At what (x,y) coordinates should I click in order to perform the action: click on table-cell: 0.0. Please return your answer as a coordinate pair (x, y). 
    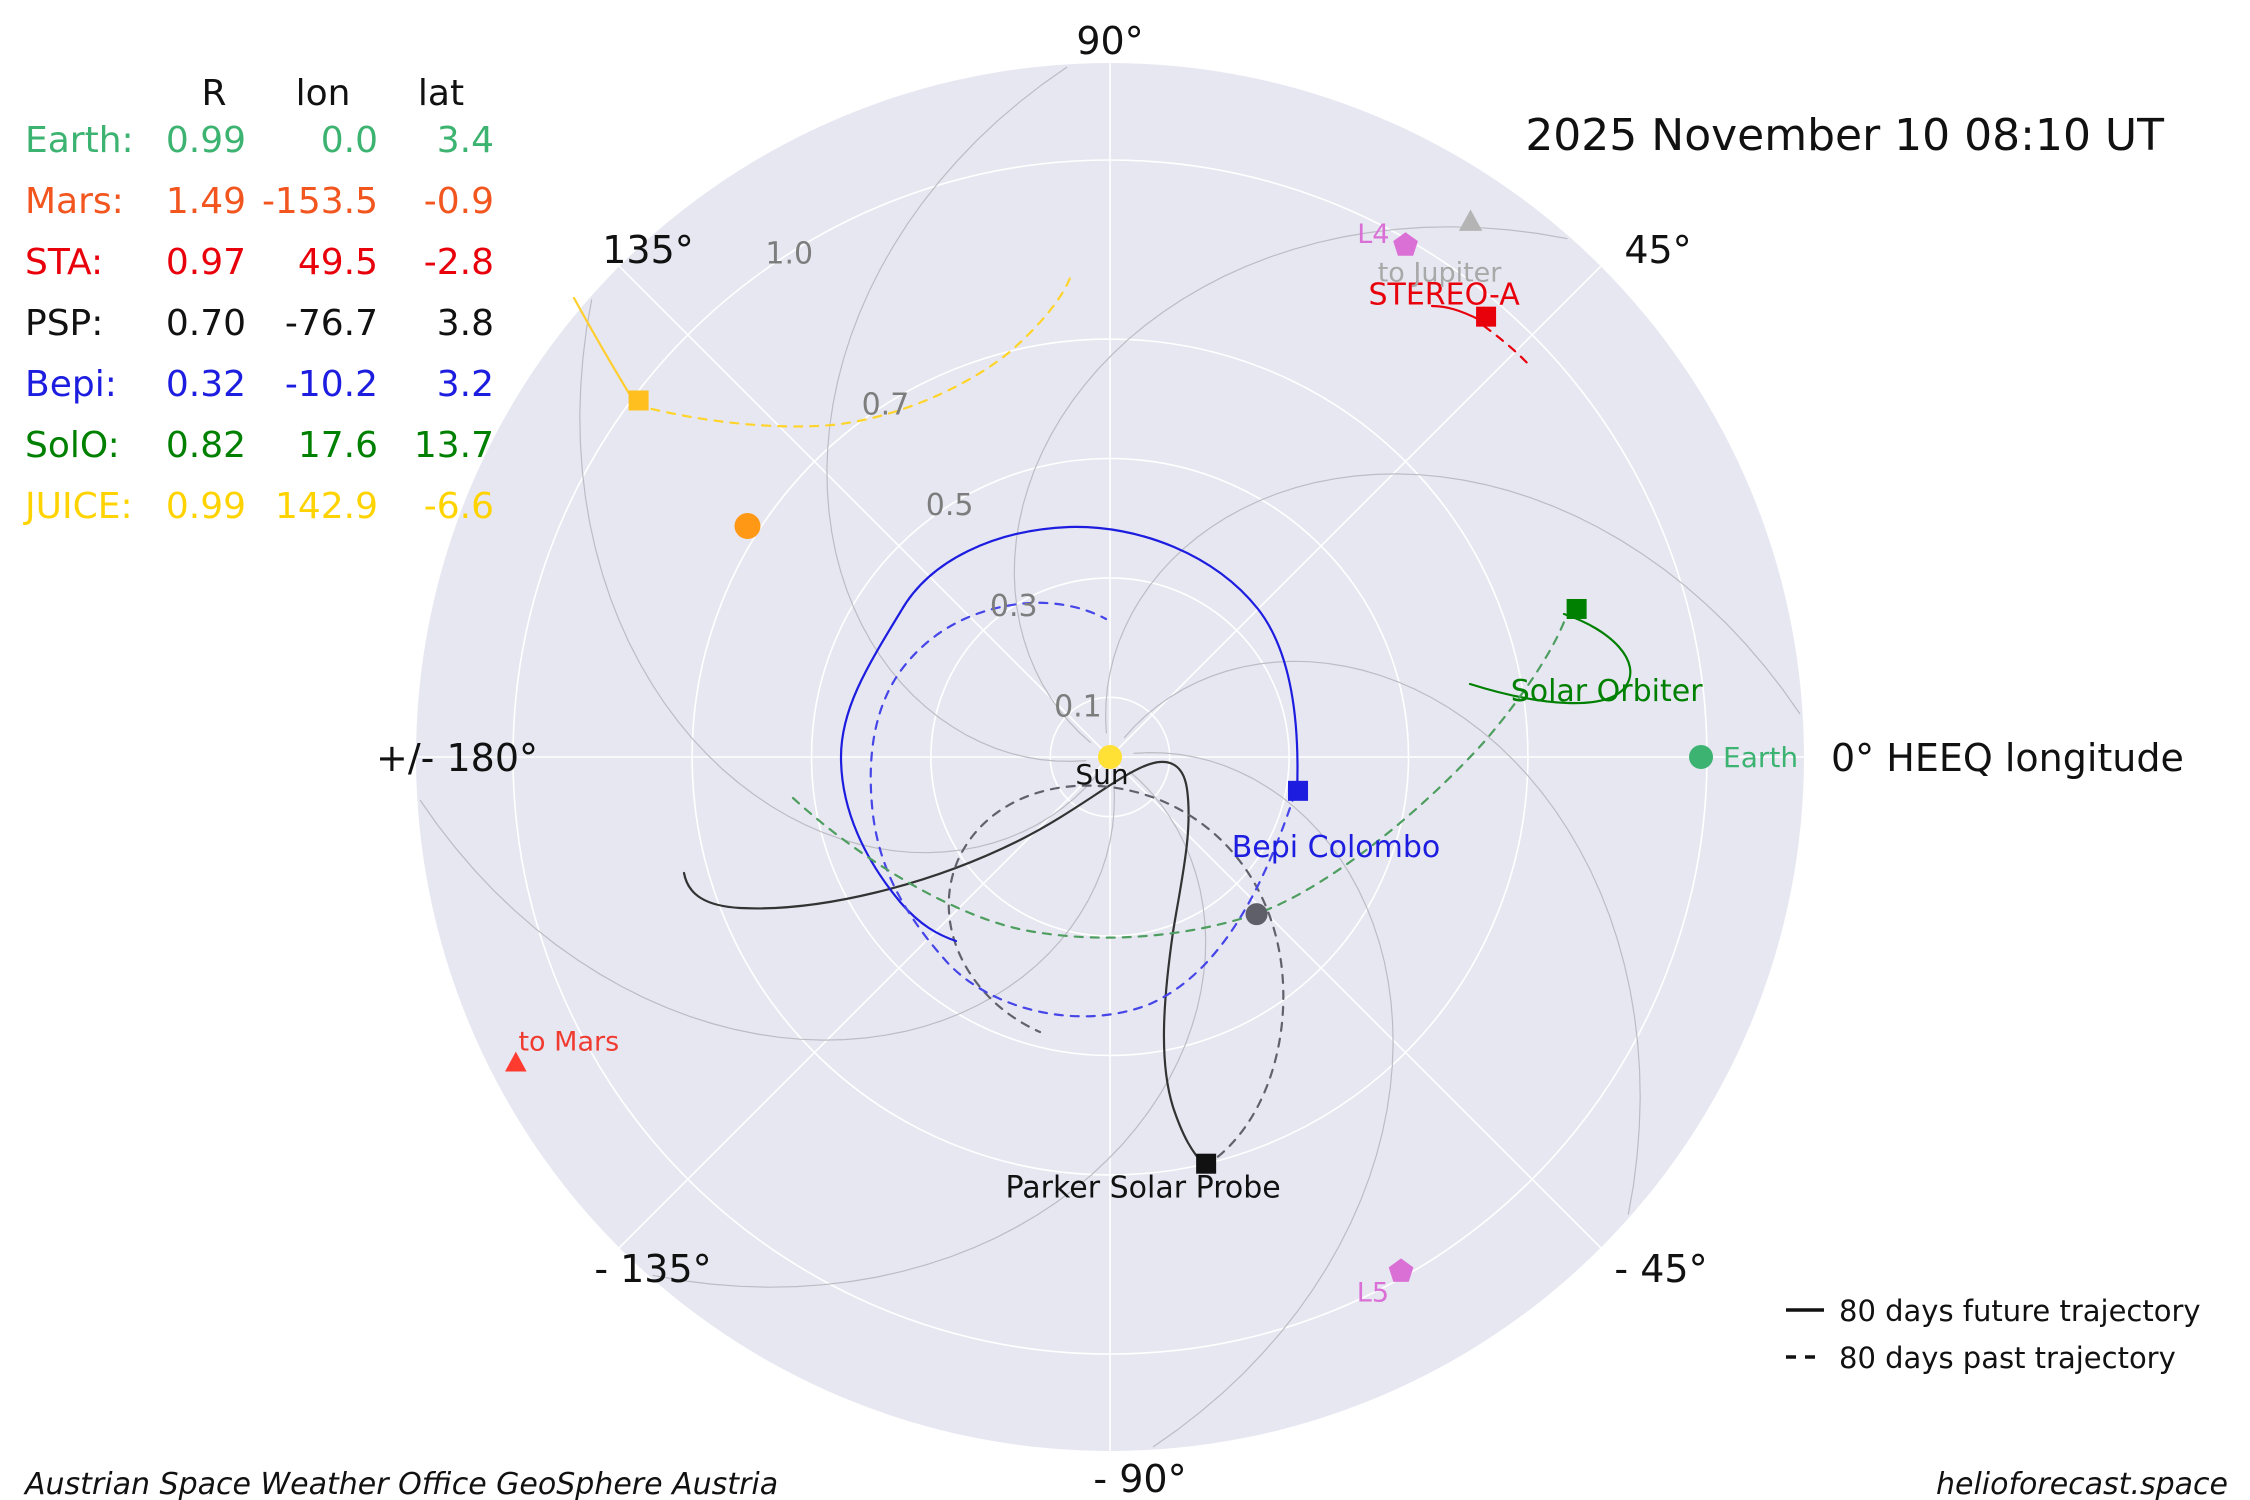
    Looking at the image, I should click on (349, 140).